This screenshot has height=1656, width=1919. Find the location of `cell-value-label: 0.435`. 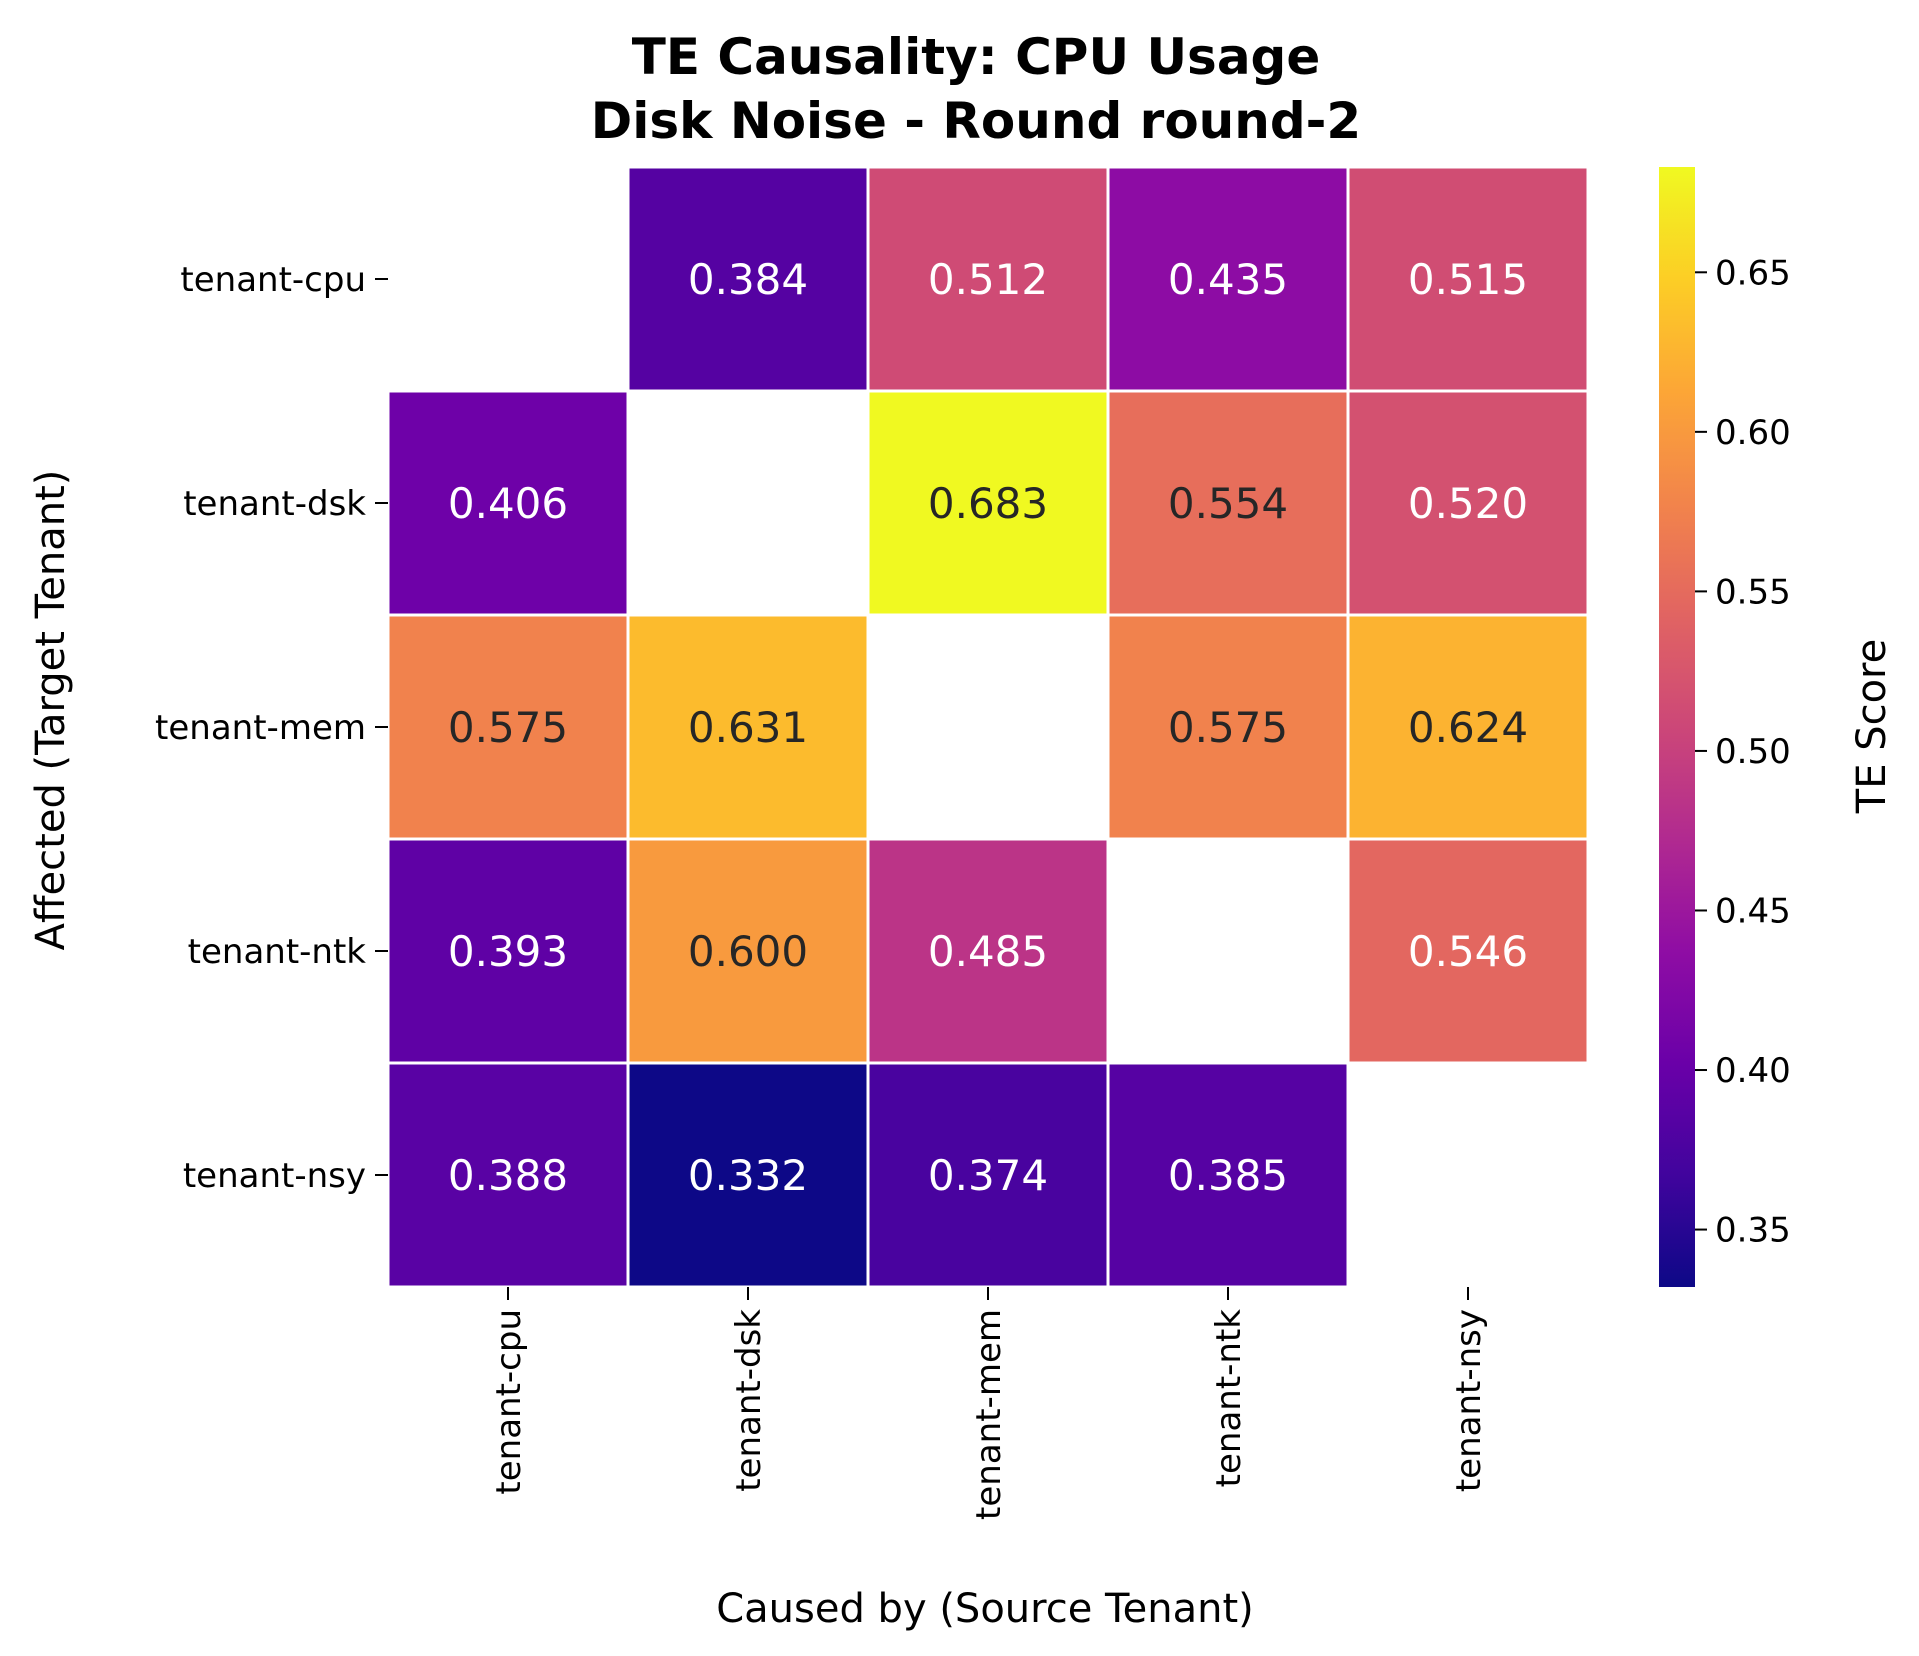

cell-value-label: 0.435 is located at coordinates (1228, 279).